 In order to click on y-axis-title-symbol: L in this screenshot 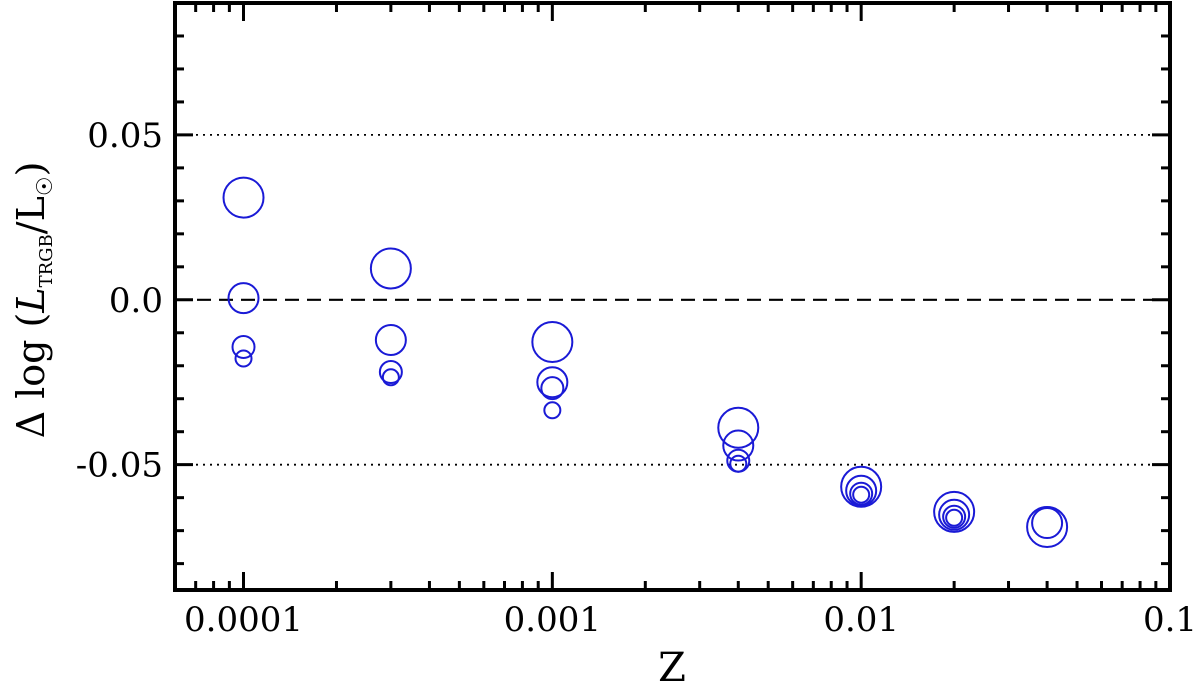, I will do `click(31, 300)`.